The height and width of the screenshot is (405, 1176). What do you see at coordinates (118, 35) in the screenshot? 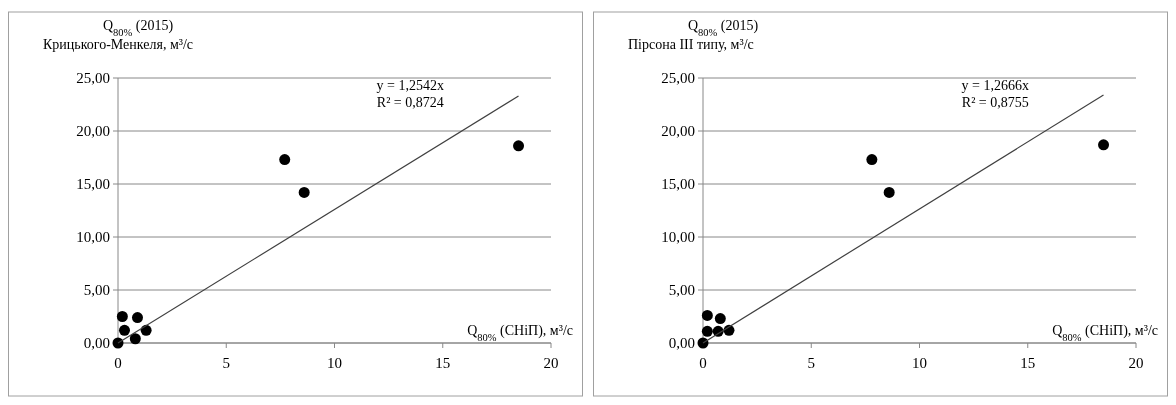
I see `y-axis-title: Q$_{80%}$ (2015) Крицького-Менкеля, м³/с` at bounding box center [118, 35].